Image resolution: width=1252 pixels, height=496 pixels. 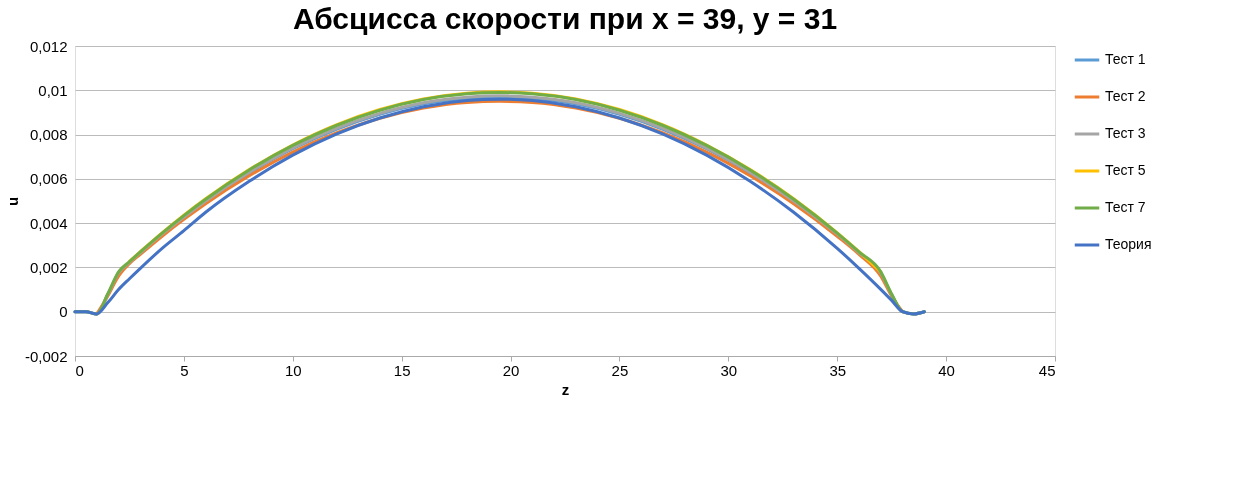 I want to click on legend-label: Тест 2, so click(x=1125, y=96).